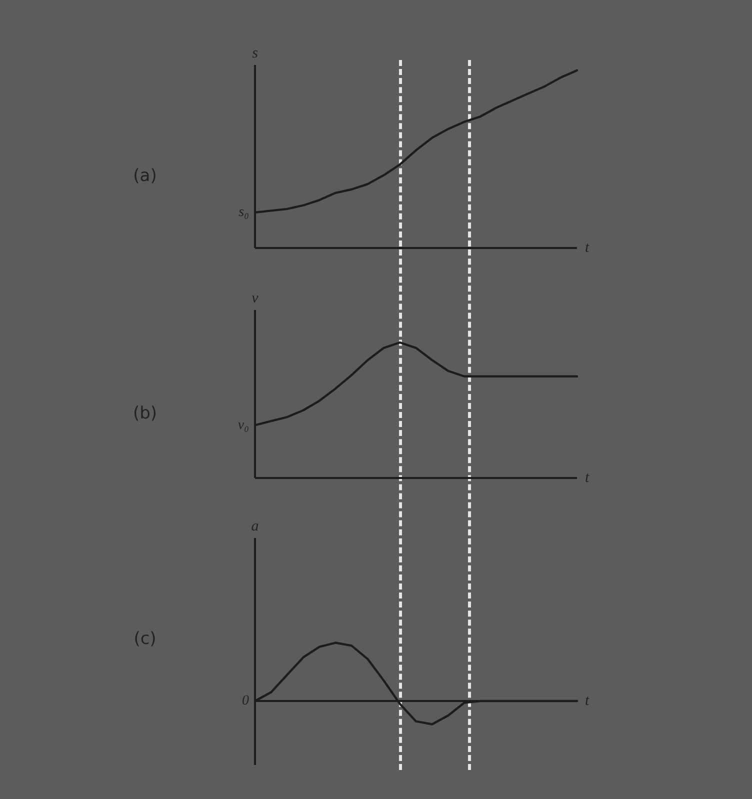  I want to click on y-axis-title: s, so click(255, 53).